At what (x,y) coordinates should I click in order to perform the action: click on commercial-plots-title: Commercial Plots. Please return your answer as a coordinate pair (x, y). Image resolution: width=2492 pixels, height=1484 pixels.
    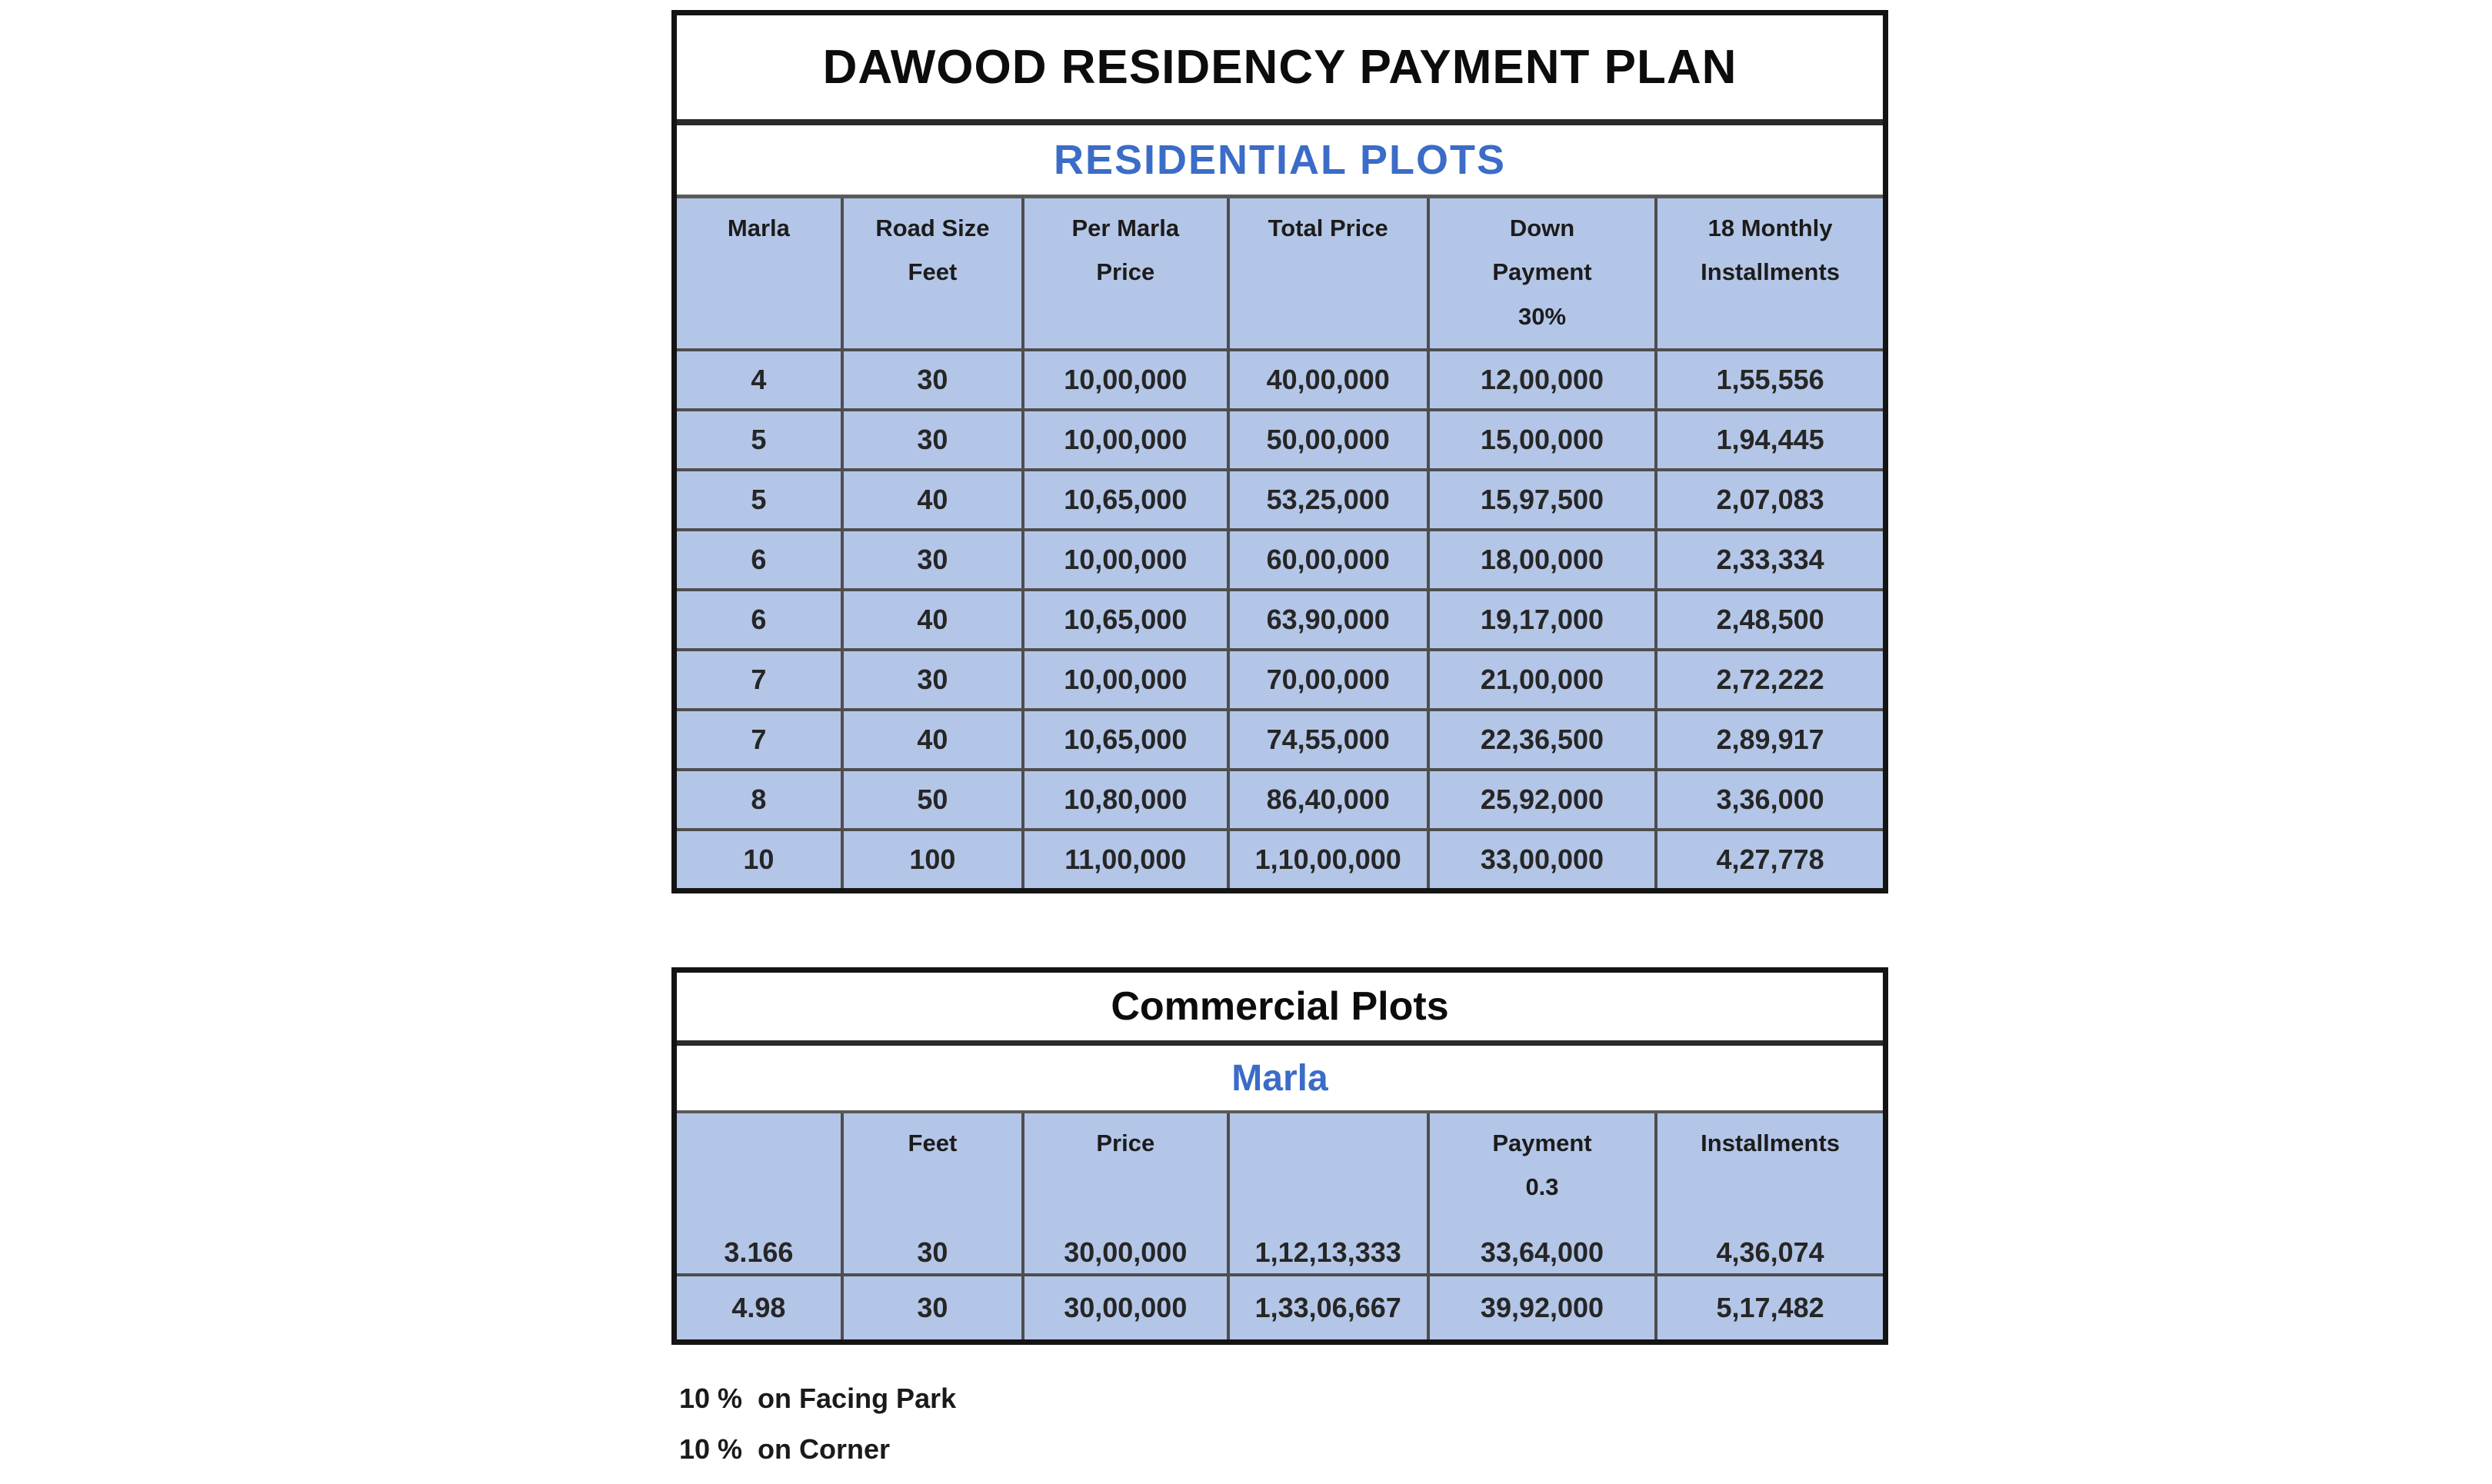
    Looking at the image, I should click on (1280, 1010).